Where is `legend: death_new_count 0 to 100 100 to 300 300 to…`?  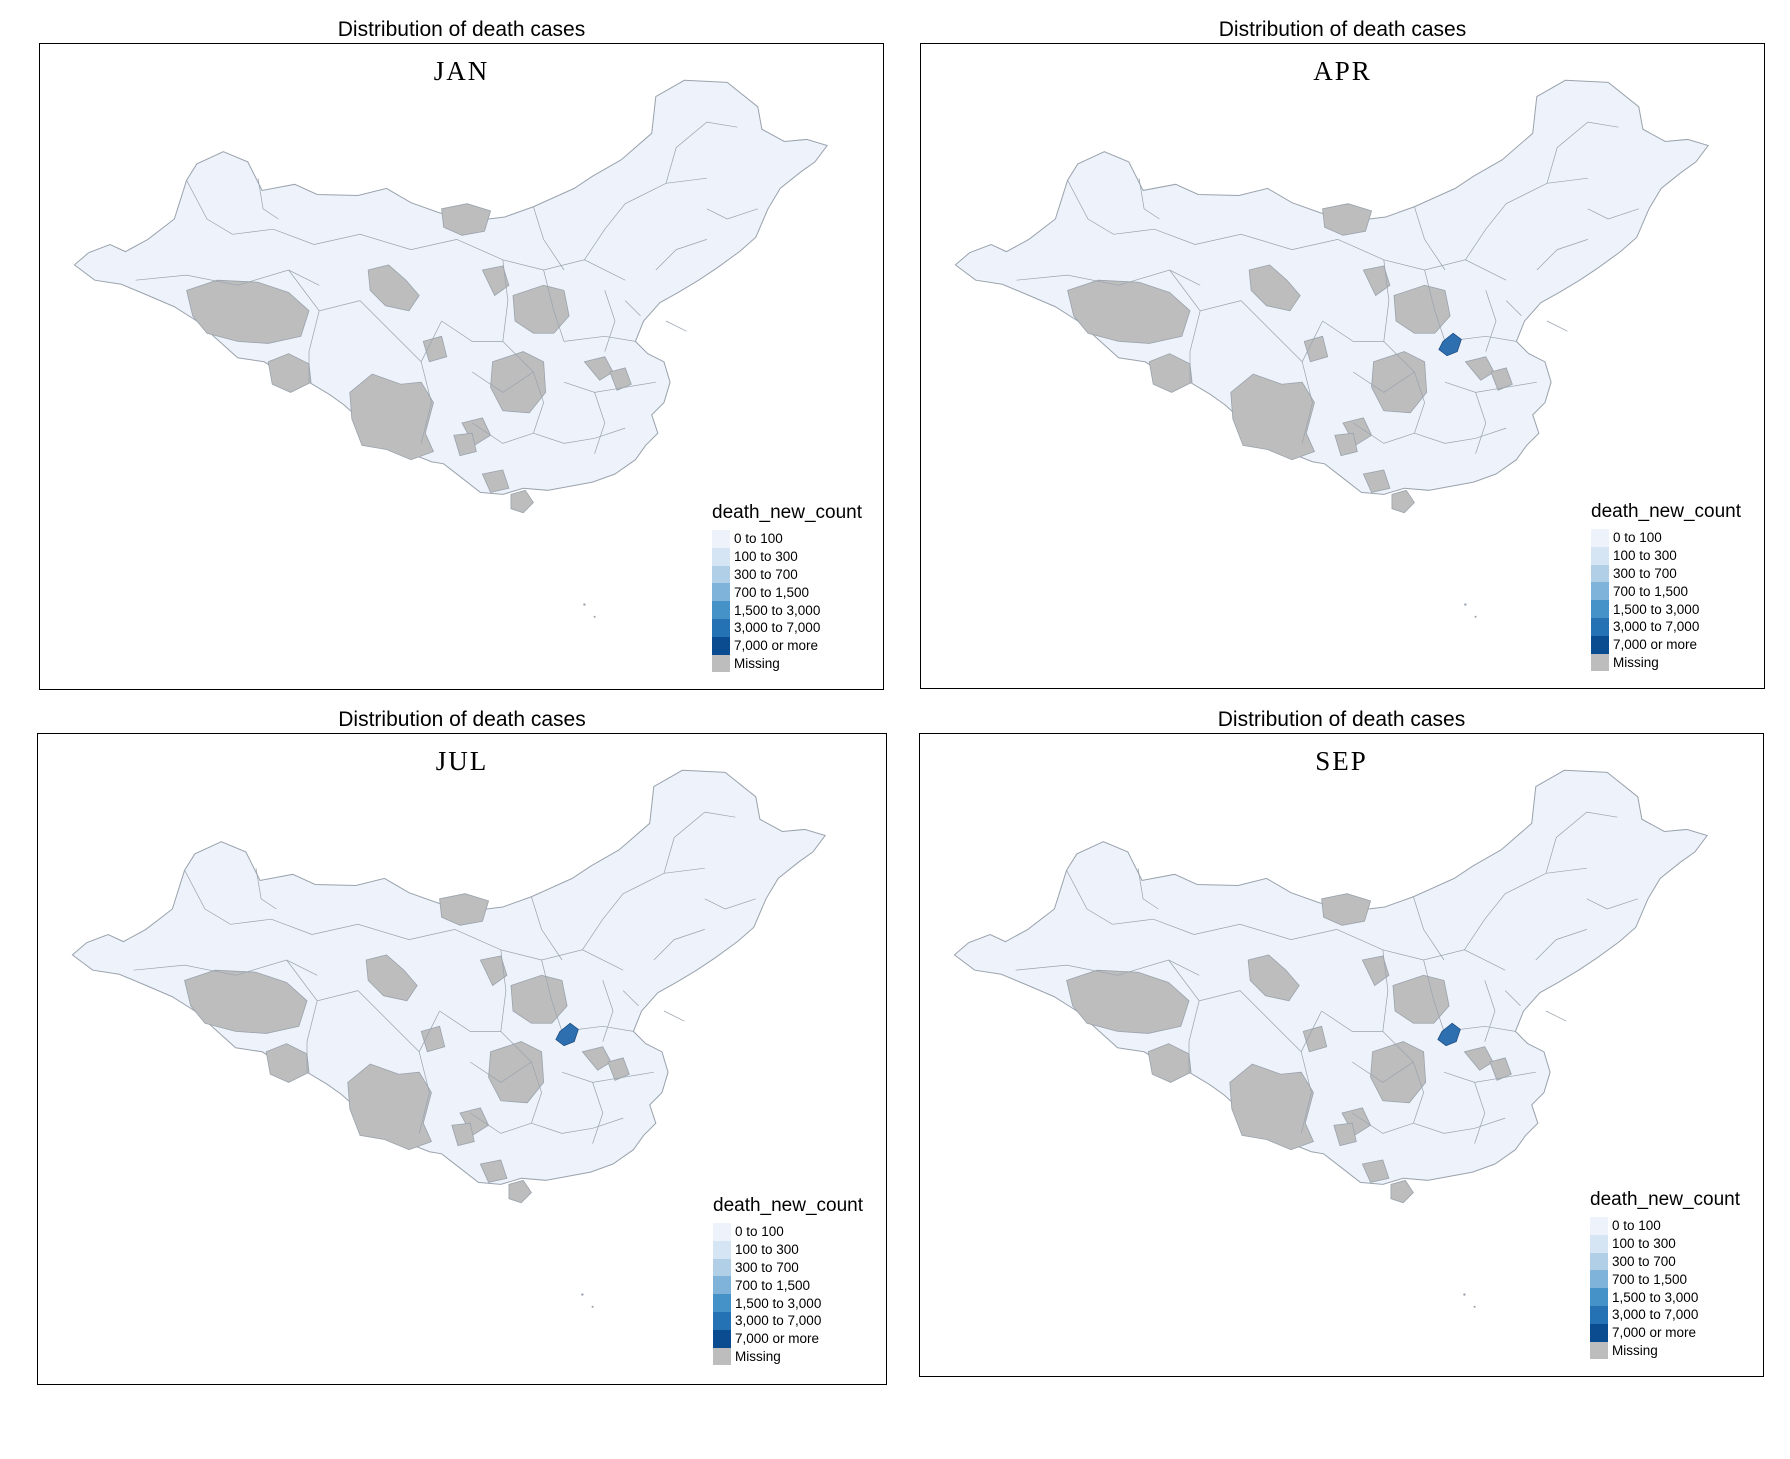 legend: death_new_count 0 to 100 100 to 300 300 to… is located at coordinates (788, 1280).